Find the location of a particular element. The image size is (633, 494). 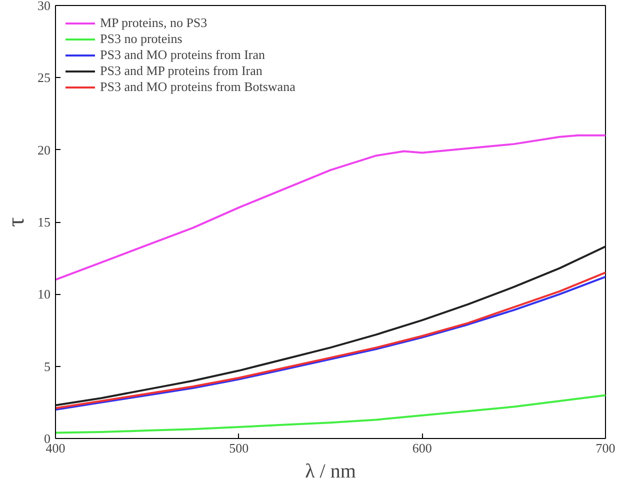

legend-label: PS3 and MP proteins from Iran is located at coordinates (181, 71).